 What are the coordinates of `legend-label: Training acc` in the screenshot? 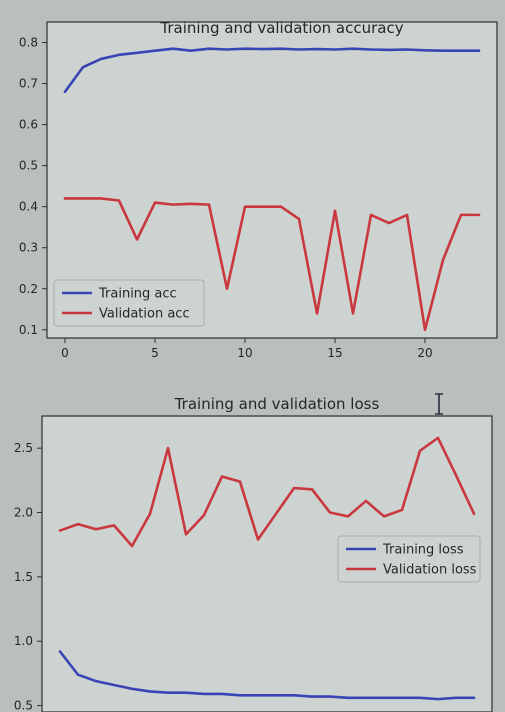 It's located at (137, 294).